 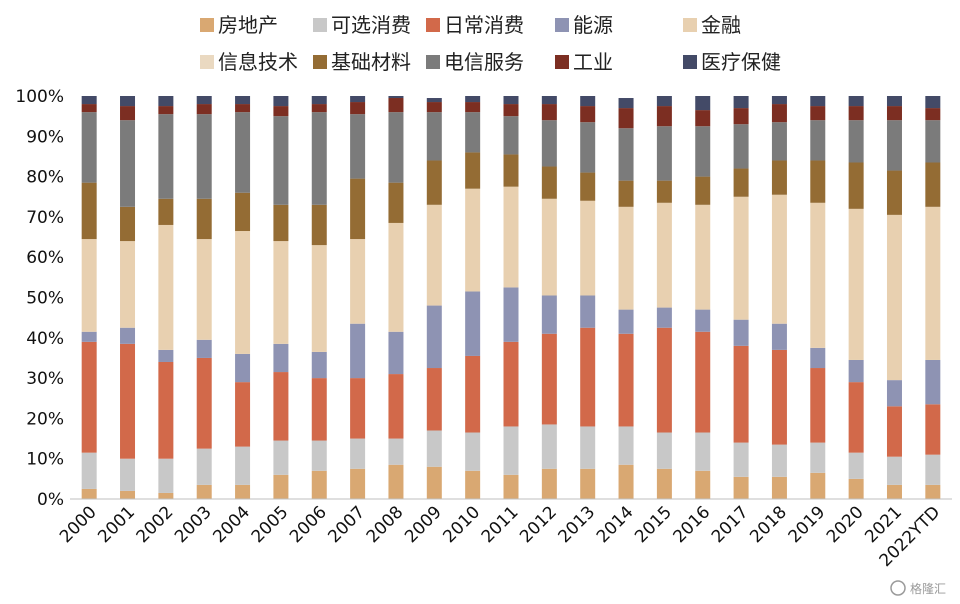 I want to click on x-tick-label: 2005, so click(x=270, y=524).